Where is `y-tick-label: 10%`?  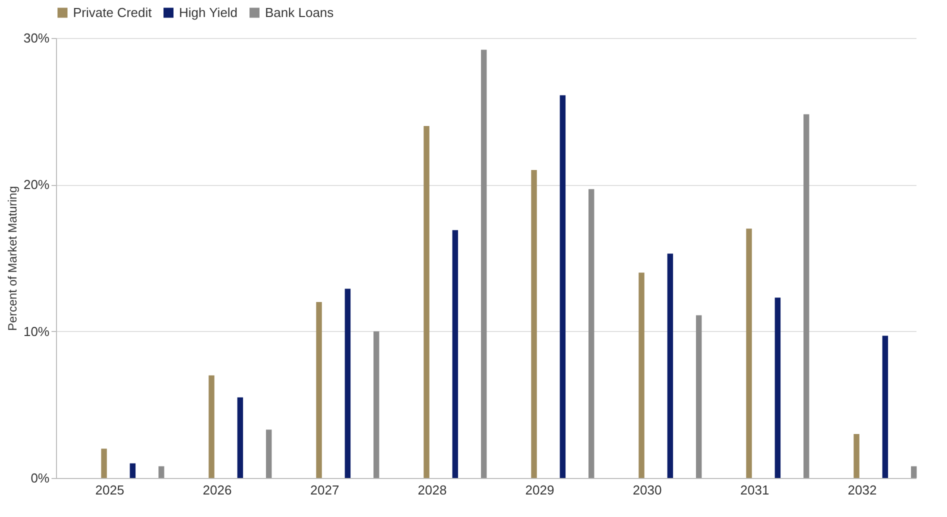
y-tick-label: 10% is located at coordinates (36, 331).